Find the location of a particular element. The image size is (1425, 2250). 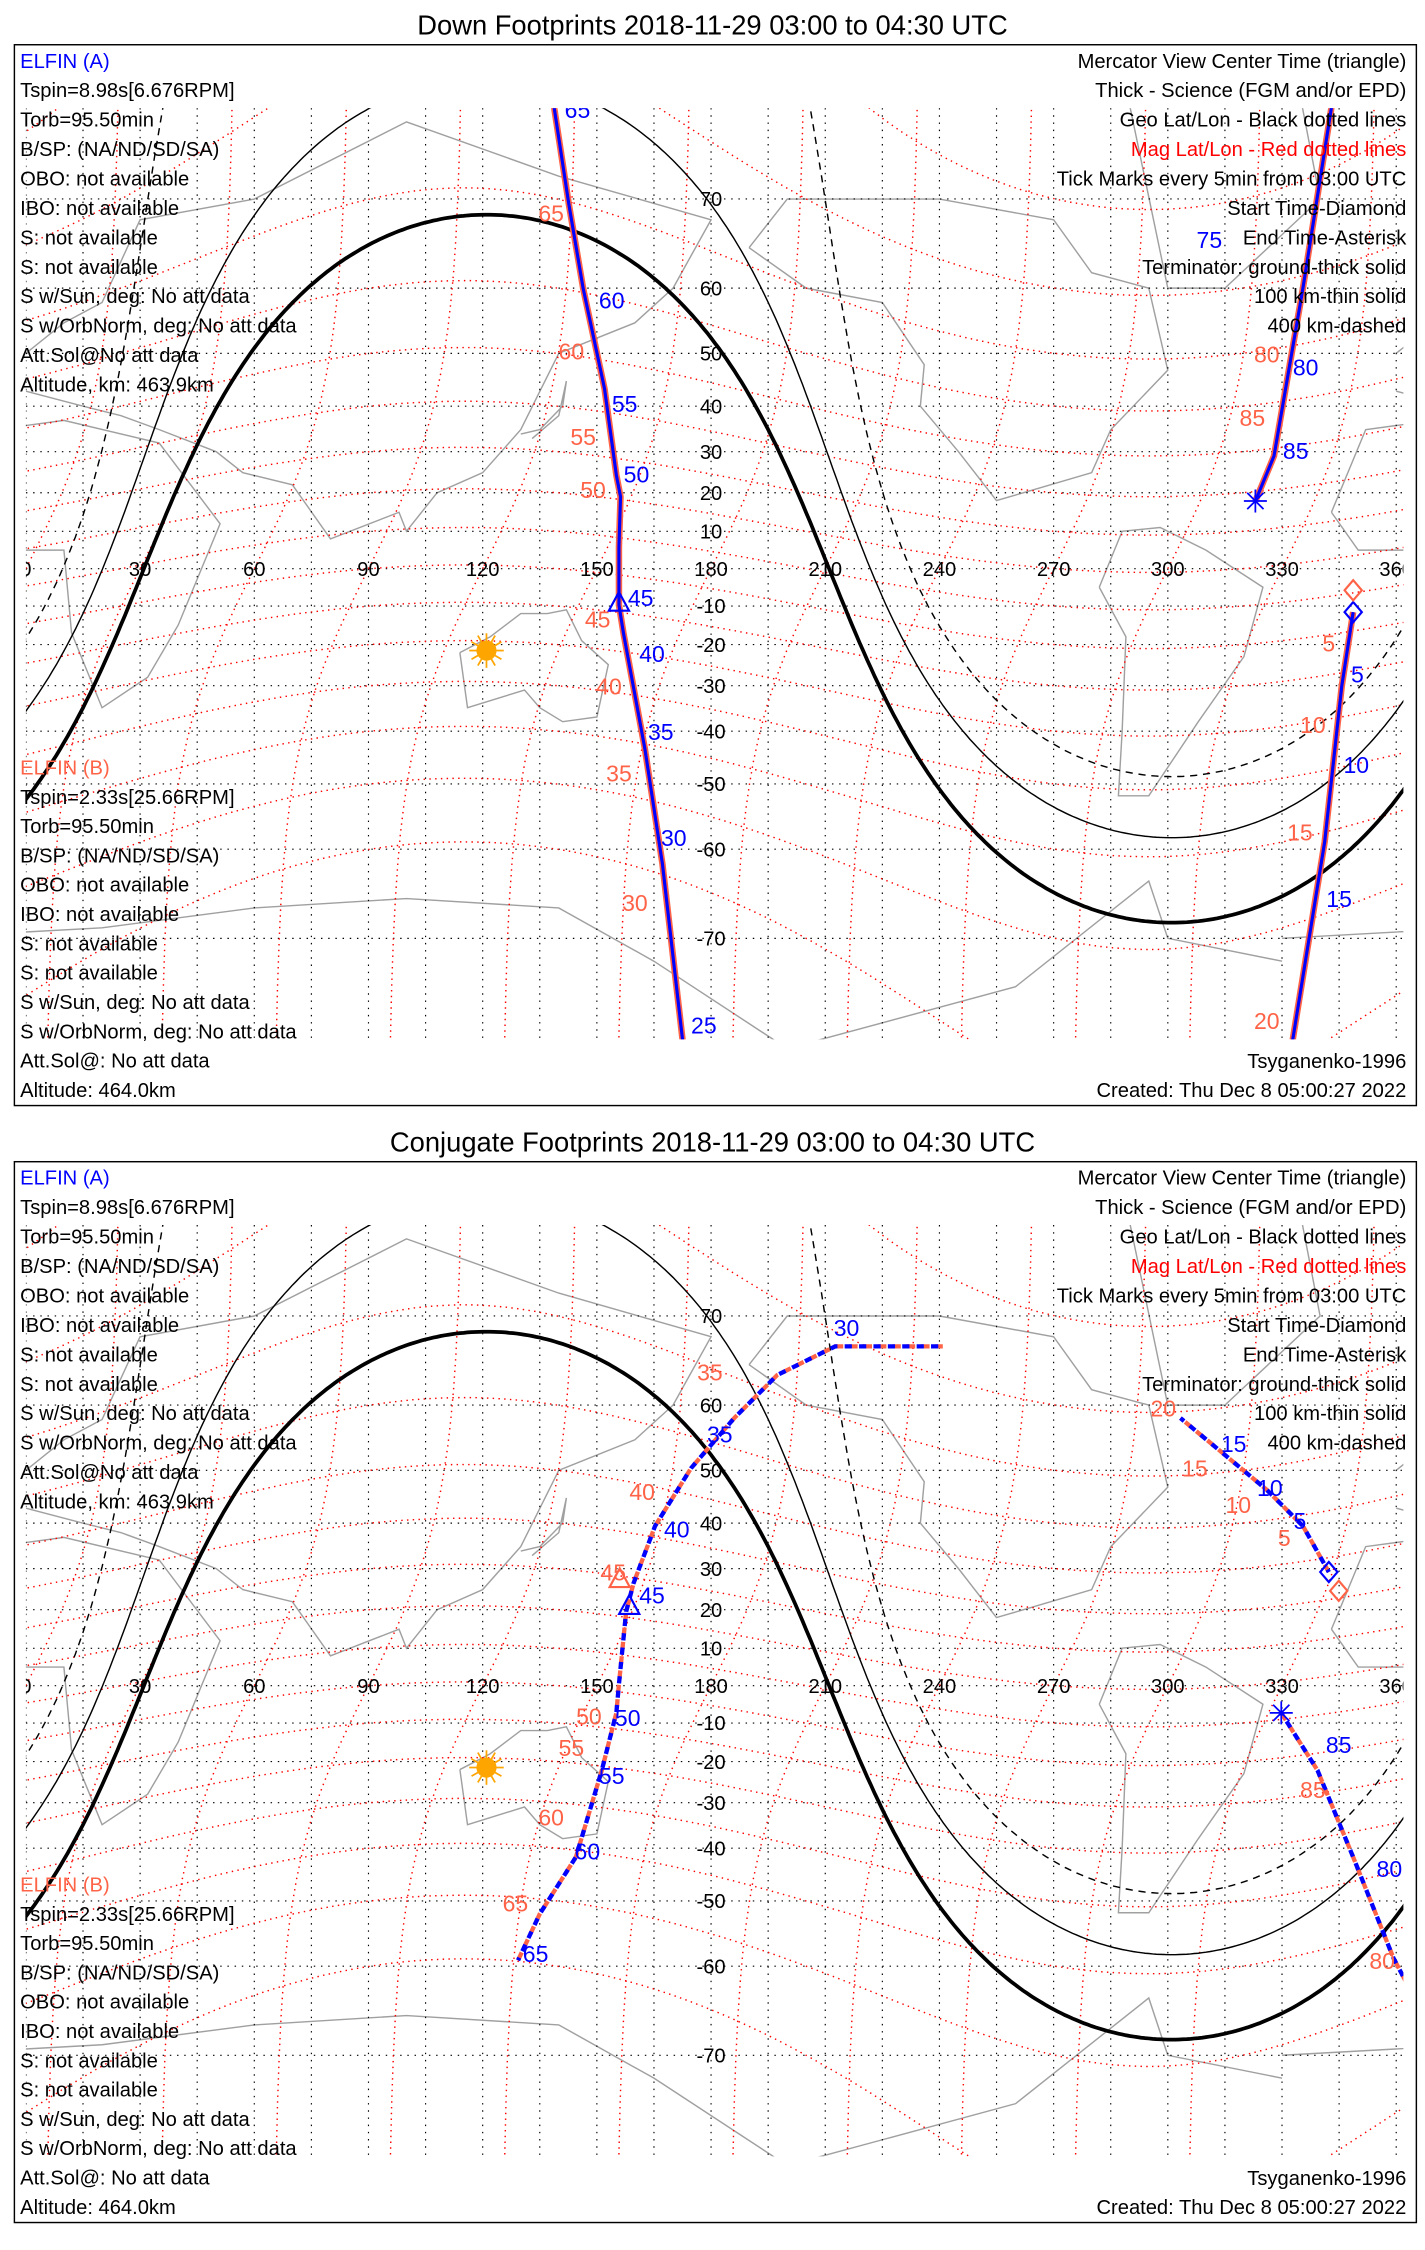

footprint-track-a is located at coordinates (1341, 1846).